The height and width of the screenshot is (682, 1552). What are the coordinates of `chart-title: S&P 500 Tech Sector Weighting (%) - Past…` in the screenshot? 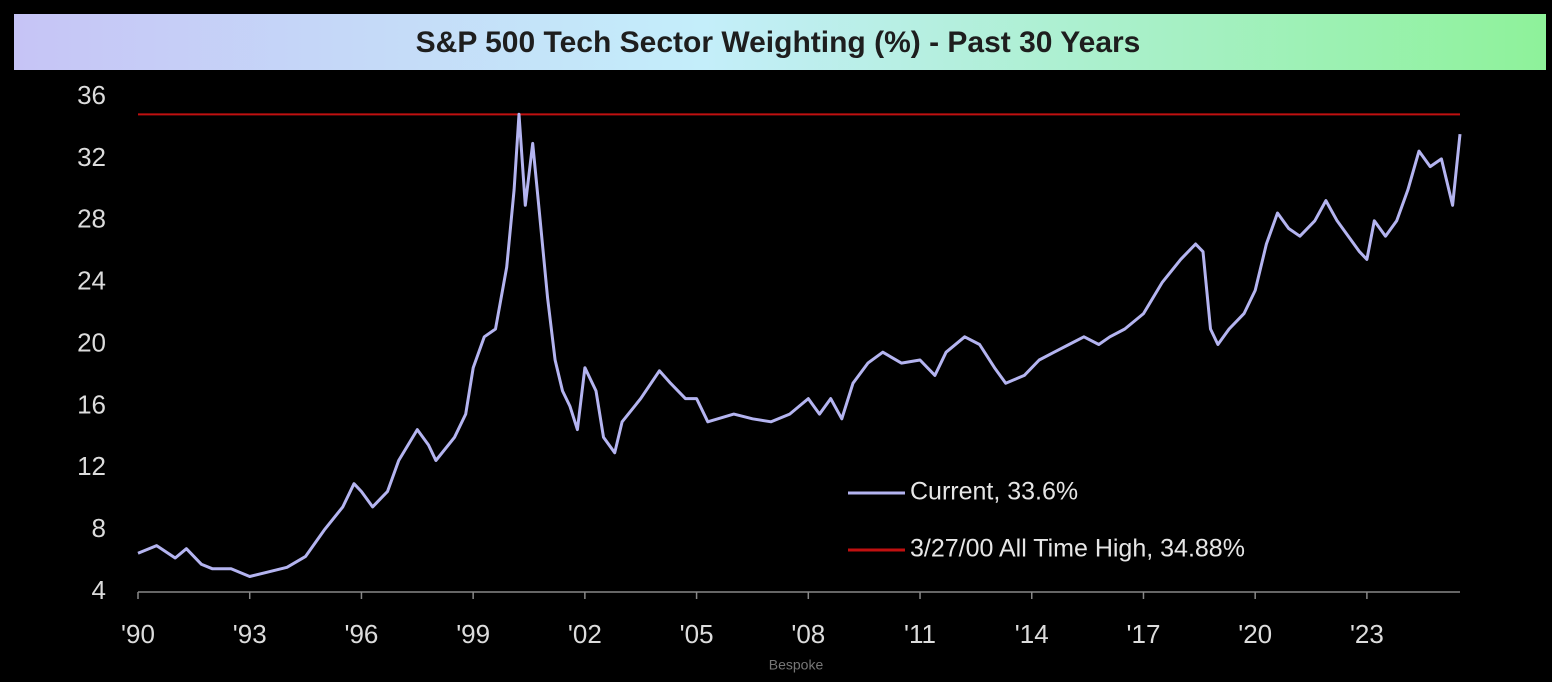 It's located at (778, 42).